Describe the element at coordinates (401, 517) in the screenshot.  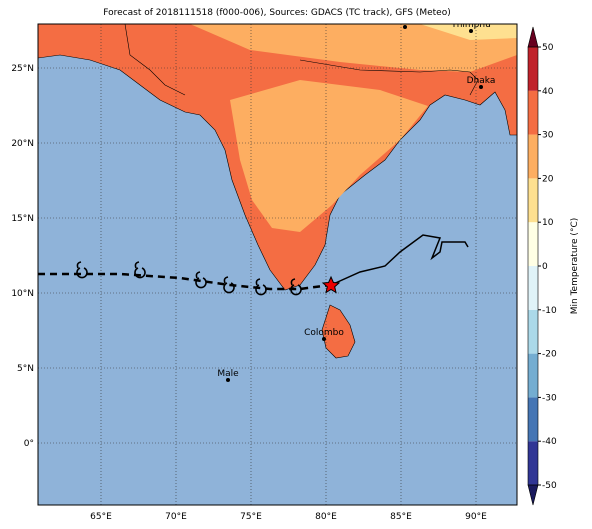
I see `lon-label: 85°E` at that location.